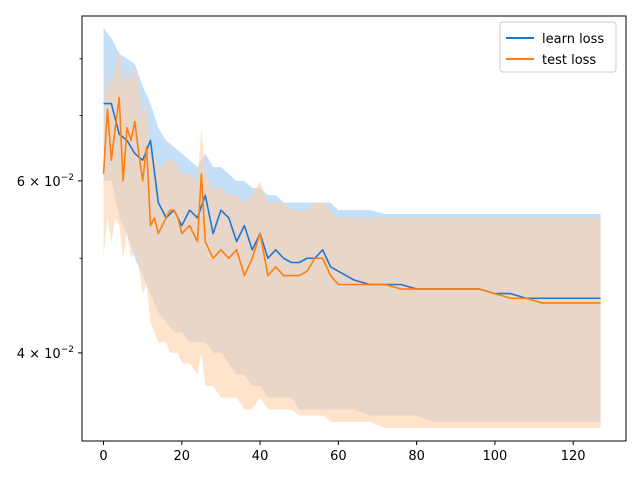 Image resolution: width=640 pixels, height=480 pixels. Describe the element at coordinates (49, 210) in the screenshot. I see `y-axis: 4 × 10−2 6 × 10−2` at that location.